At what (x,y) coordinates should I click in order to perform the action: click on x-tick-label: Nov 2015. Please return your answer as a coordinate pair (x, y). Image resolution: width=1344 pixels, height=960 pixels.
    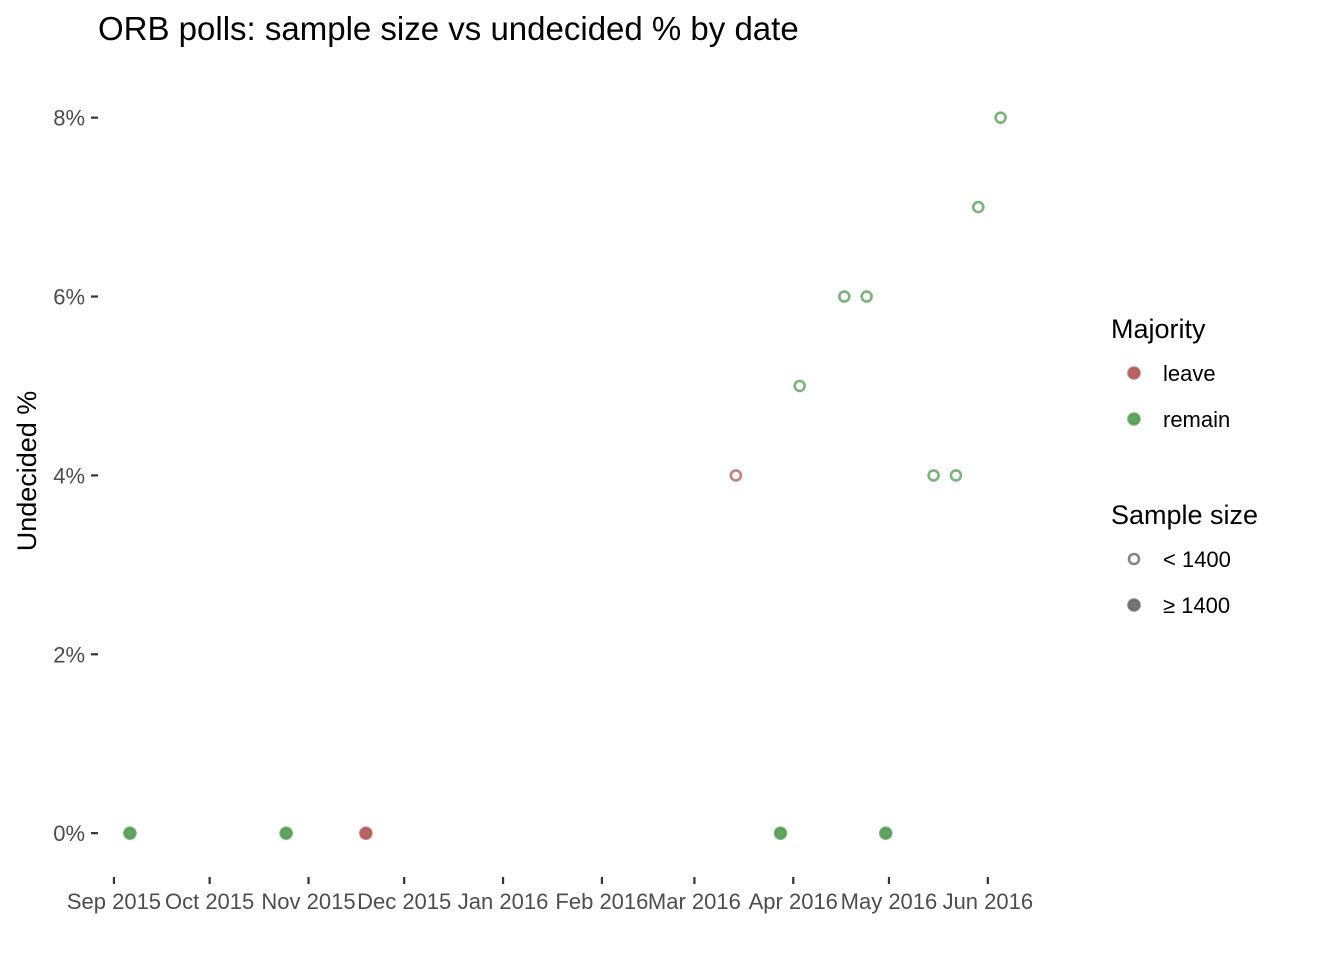
    Looking at the image, I should click on (308, 901).